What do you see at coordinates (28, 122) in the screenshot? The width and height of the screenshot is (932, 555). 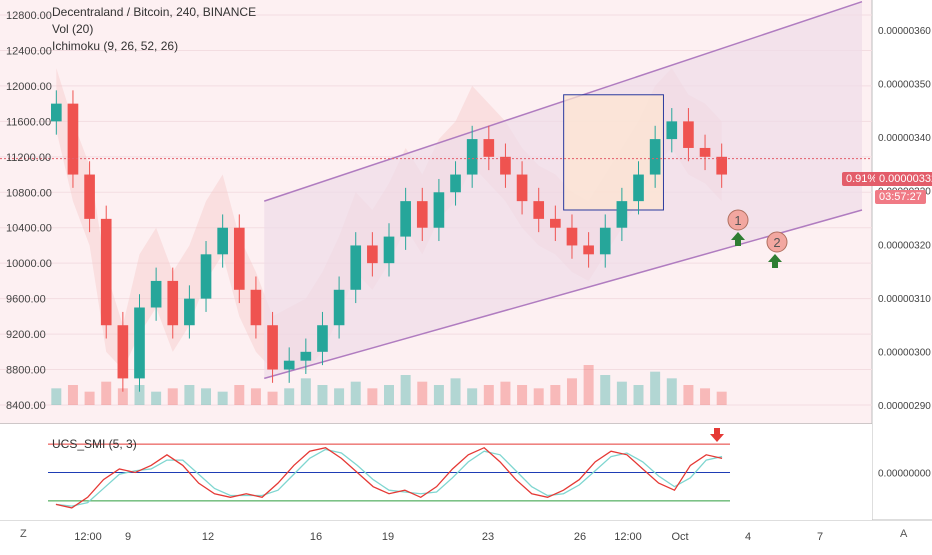 I see `left-axis-tick-label: 11600.00` at bounding box center [28, 122].